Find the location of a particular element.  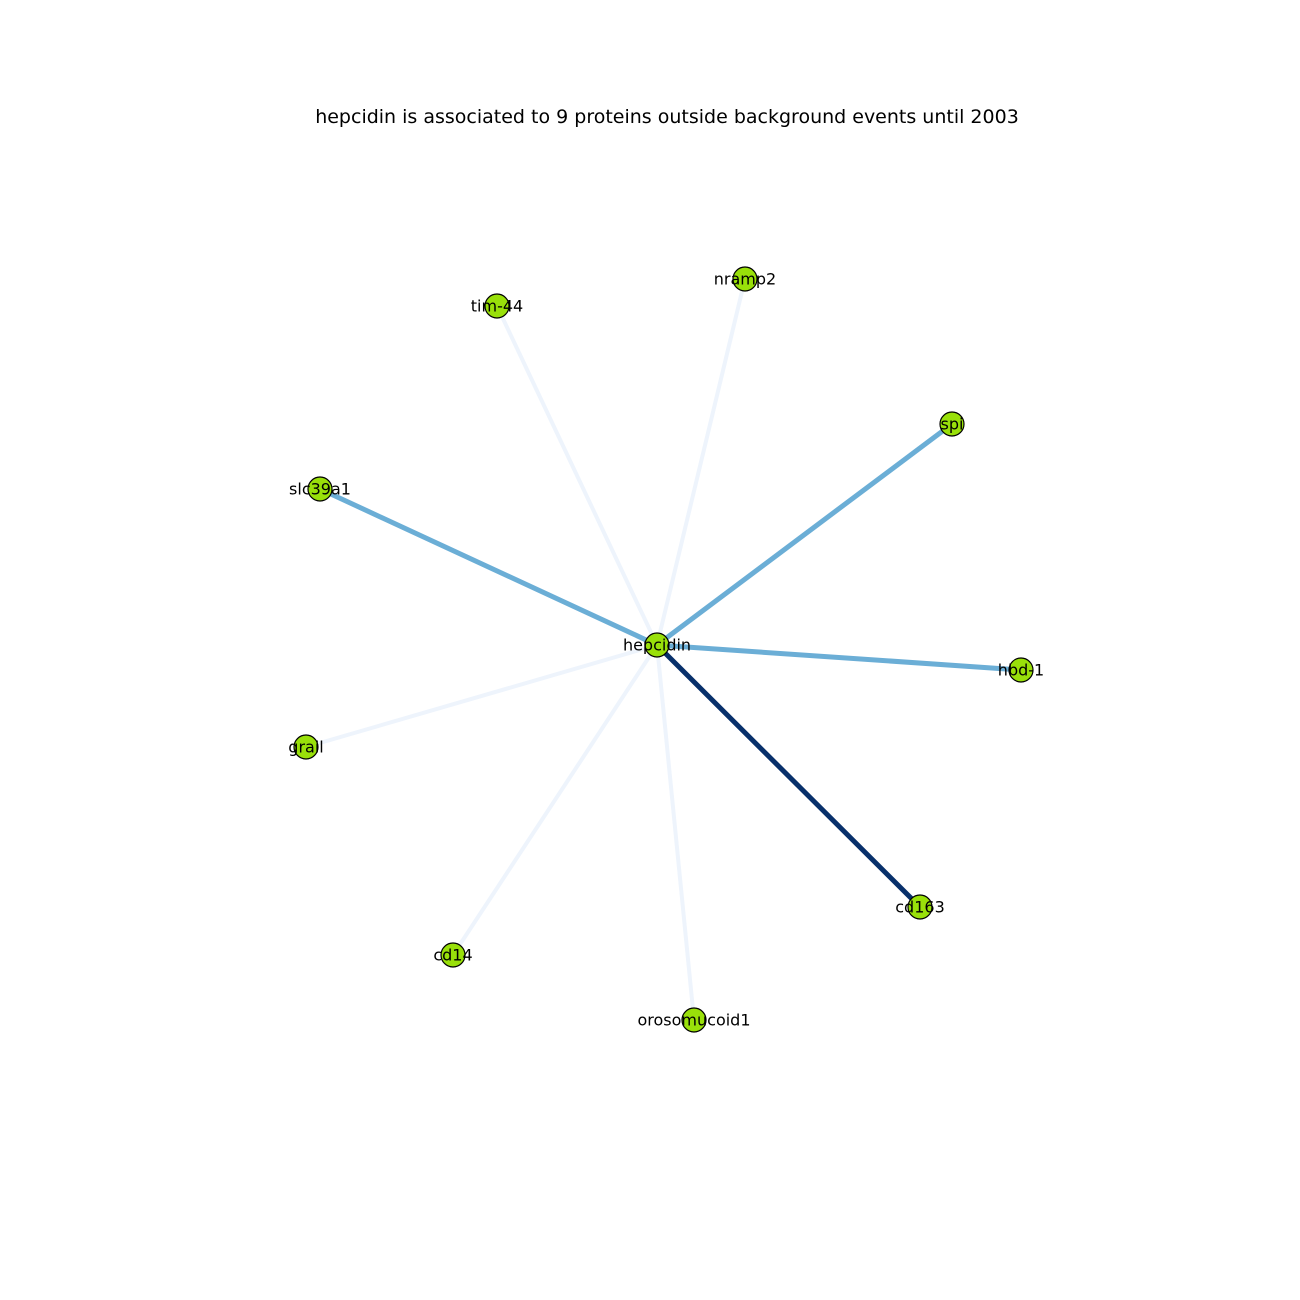

node-label-spi: spi is located at coordinates (952, 424).